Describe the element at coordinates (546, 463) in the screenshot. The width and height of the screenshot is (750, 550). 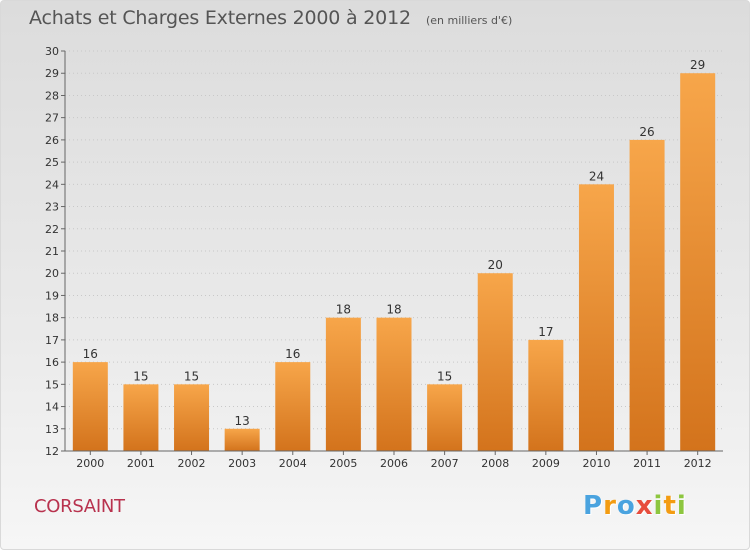
I see `x-tick-label: 2009` at that location.